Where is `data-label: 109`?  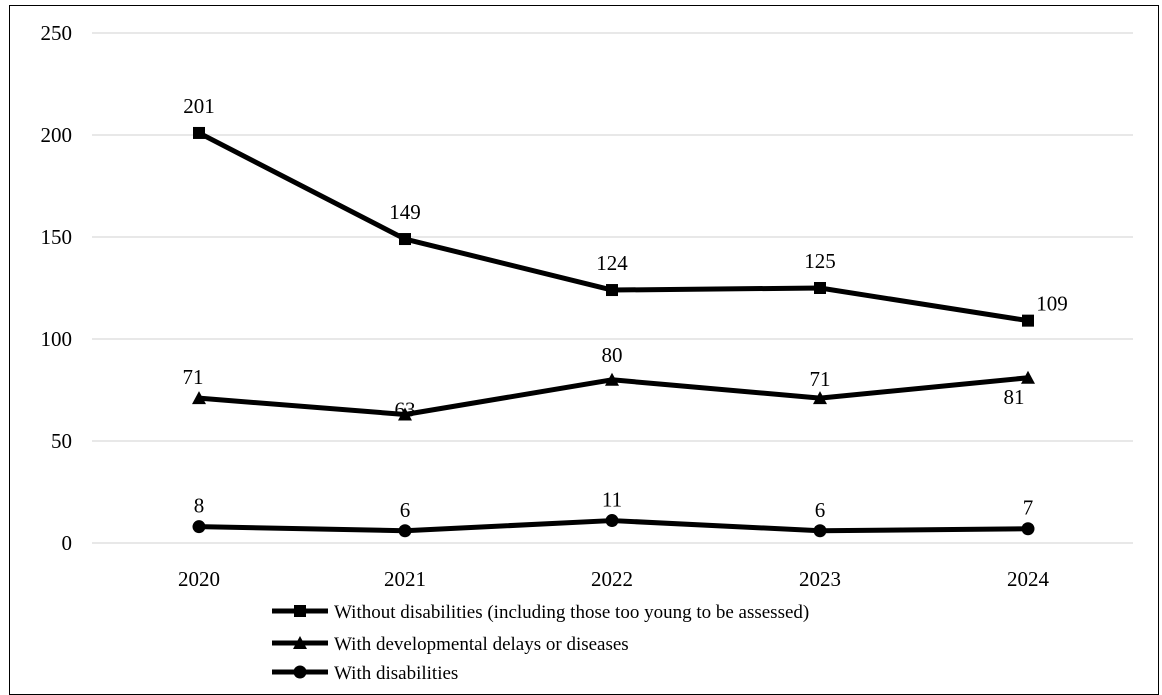
data-label: 109 is located at coordinates (1052, 304).